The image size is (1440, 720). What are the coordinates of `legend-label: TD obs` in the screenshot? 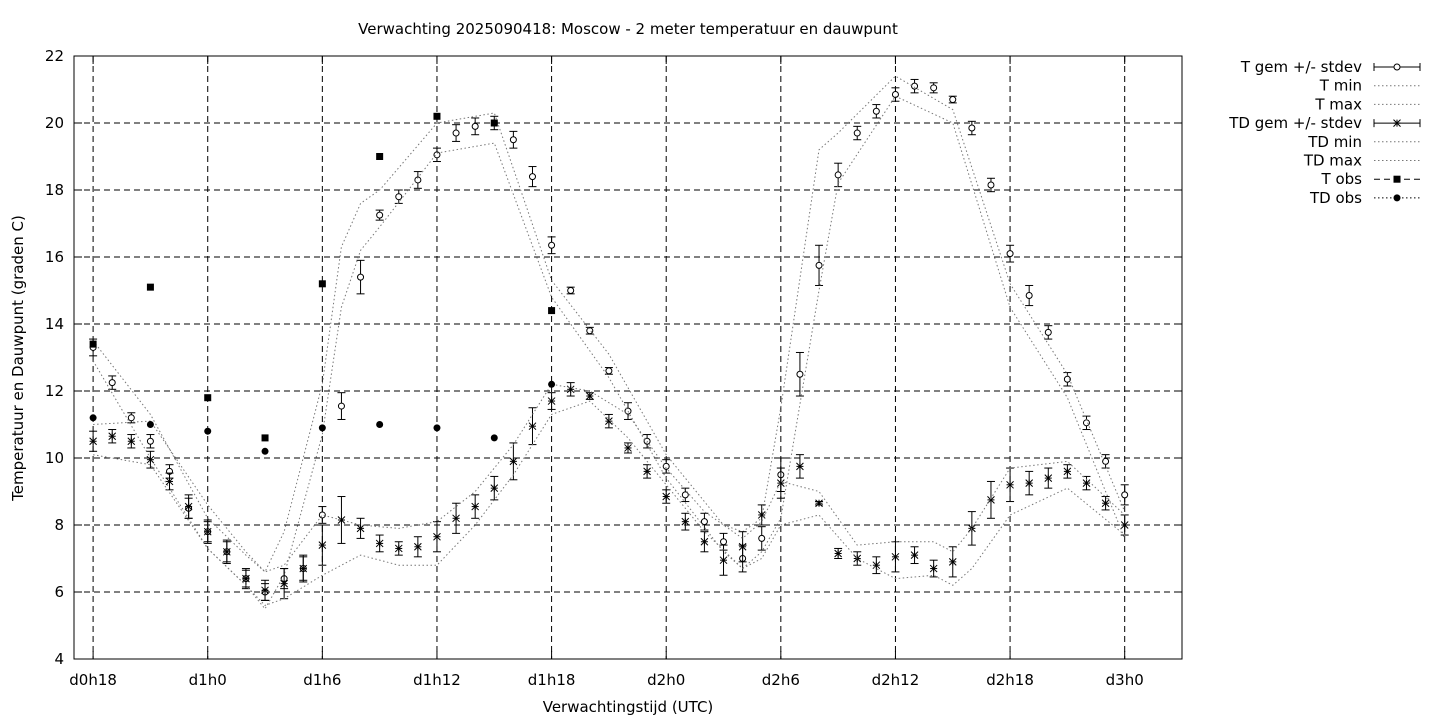 It's located at (1335, 198).